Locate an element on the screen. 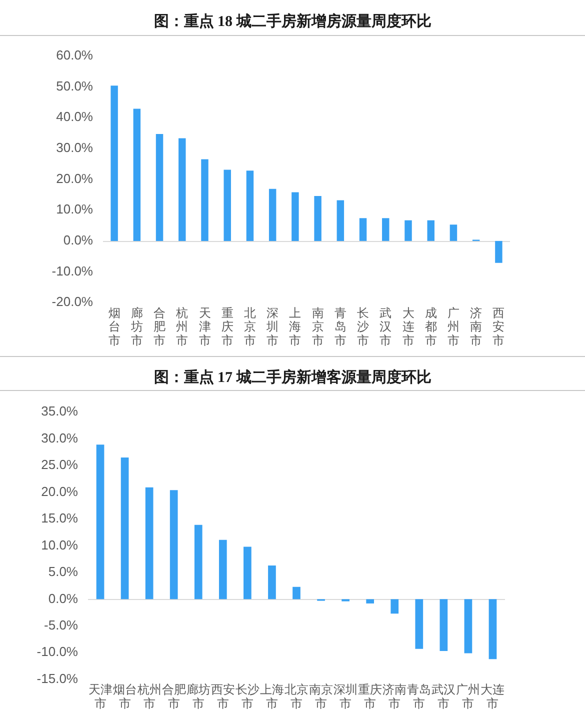  y-tick-label: 50.0% is located at coordinates (75, 86).